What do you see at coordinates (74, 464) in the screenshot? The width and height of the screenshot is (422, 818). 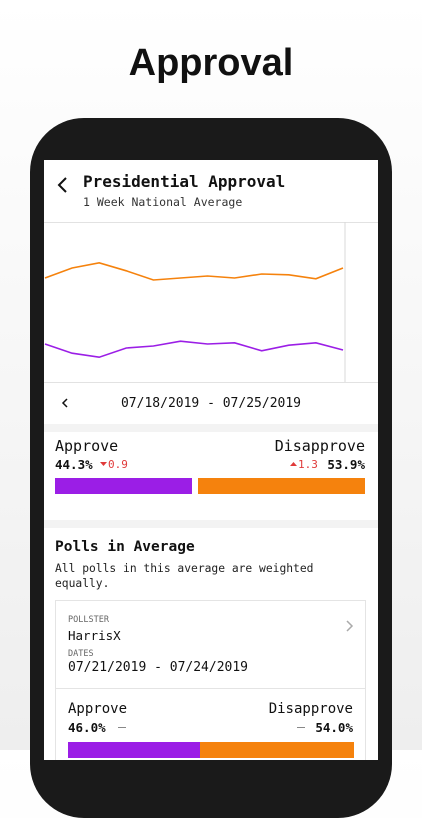 I see `approve-value: 44.3%` at bounding box center [74, 464].